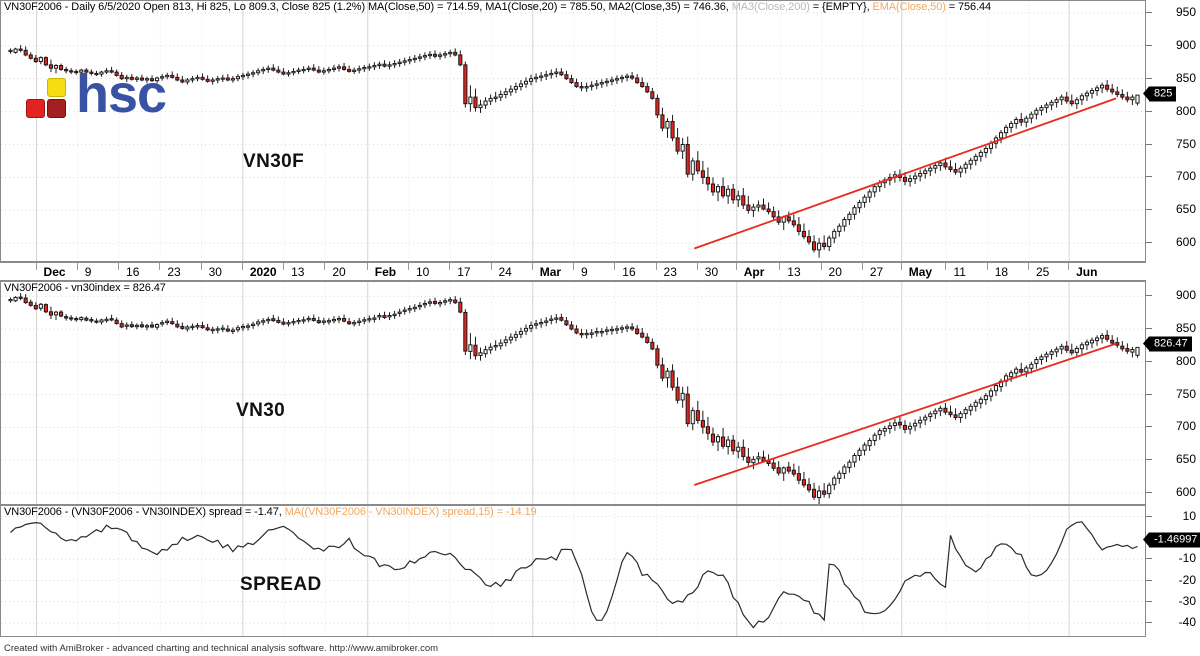 The width and height of the screenshot is (1200, 656). I want to click on current-price-tag: 826.47, so click(1167, 344).